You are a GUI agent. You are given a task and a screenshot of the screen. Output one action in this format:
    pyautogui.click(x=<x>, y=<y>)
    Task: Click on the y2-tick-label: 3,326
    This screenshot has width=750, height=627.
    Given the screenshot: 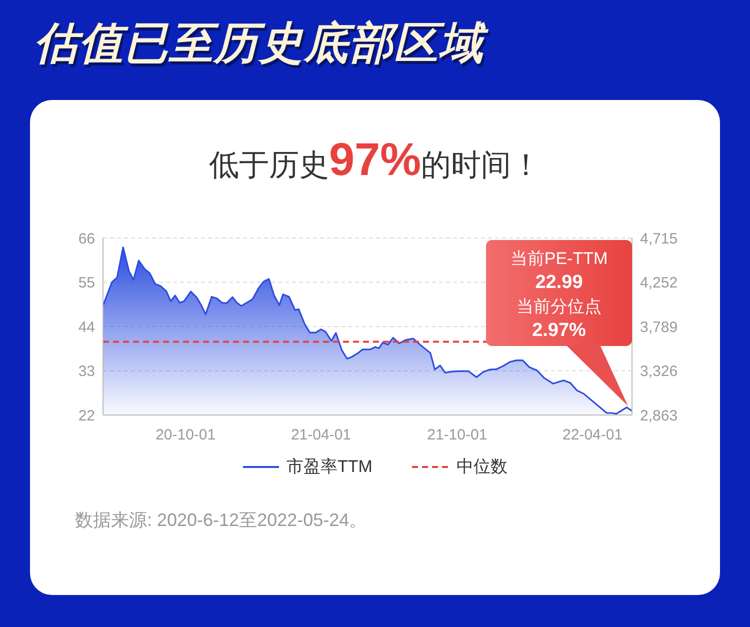 What is the action you would take?
    pyautogui.click(x=659, y=371)
    